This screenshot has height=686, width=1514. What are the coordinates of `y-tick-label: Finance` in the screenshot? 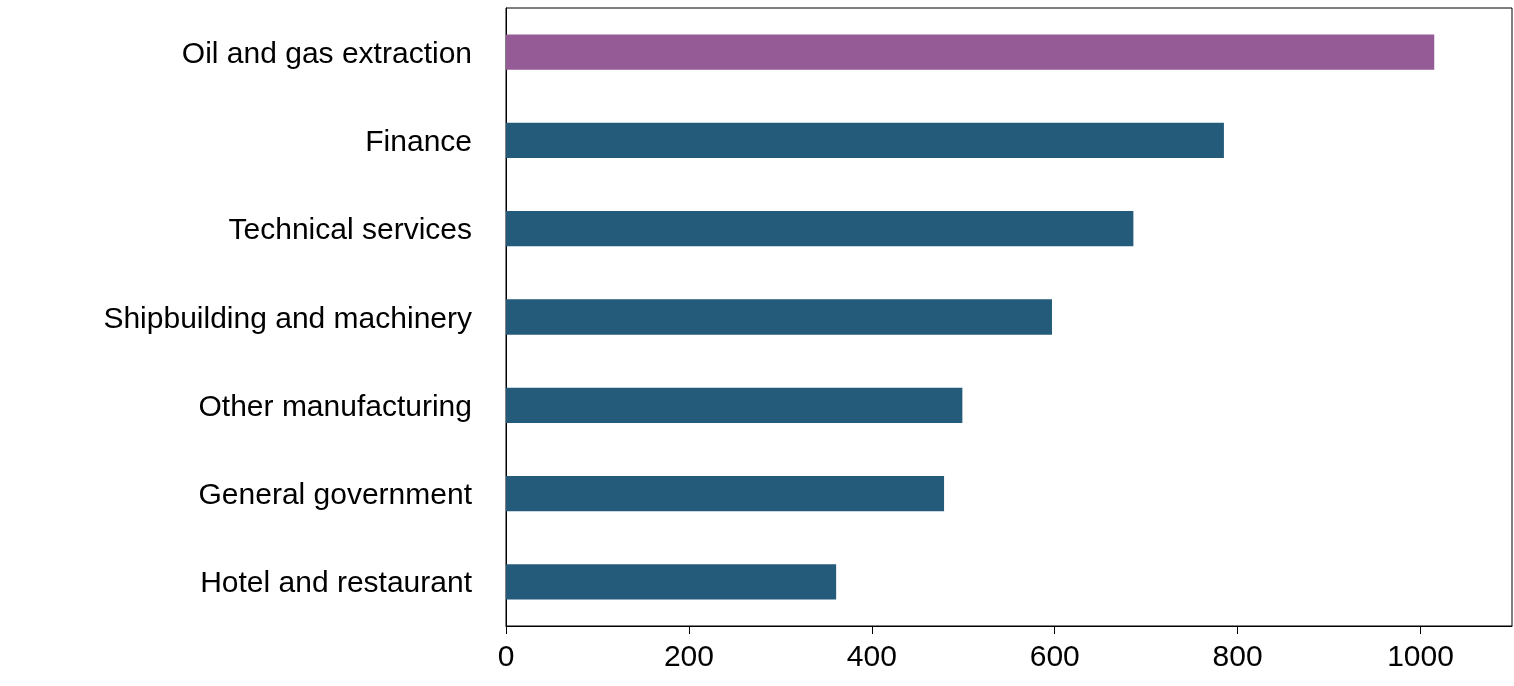 It's located at (418, 140).